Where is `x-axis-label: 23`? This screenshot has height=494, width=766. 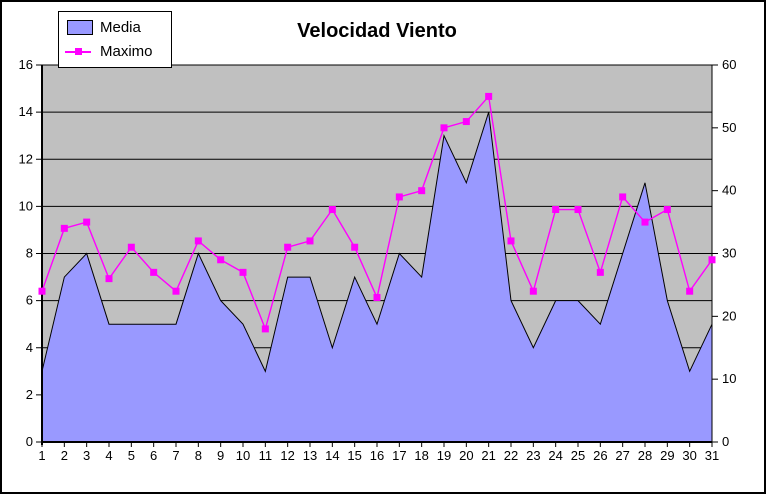 x-axis-label: 23 is located at coordinates (533, 455).